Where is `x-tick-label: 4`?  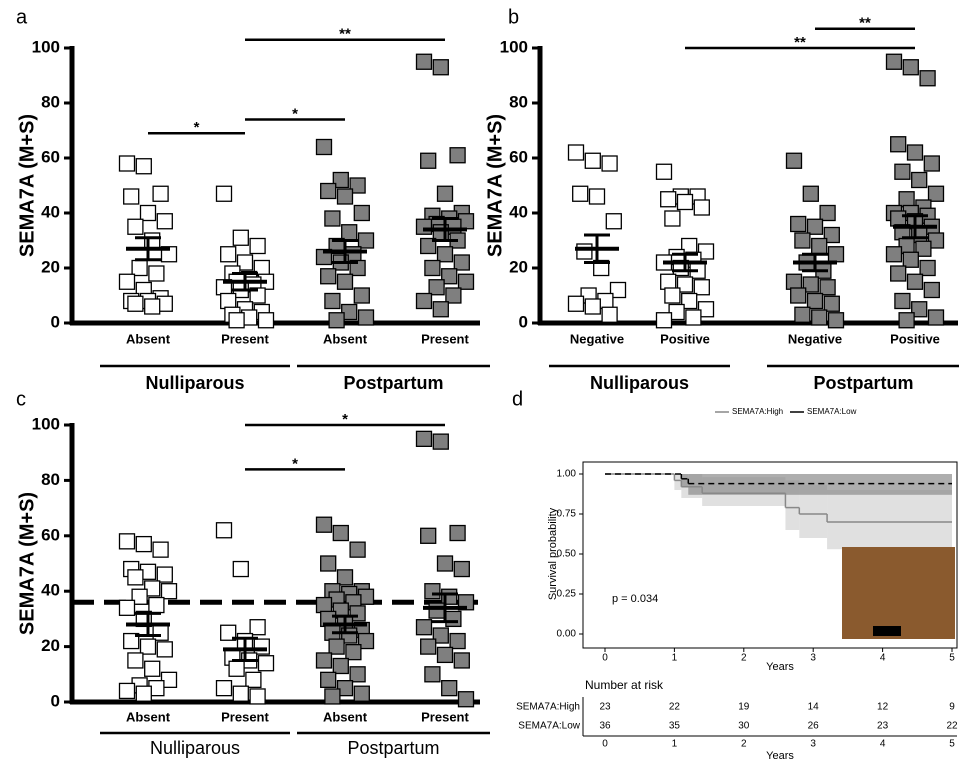 x-tick-label: 4 is located at coordinates (883, 658).